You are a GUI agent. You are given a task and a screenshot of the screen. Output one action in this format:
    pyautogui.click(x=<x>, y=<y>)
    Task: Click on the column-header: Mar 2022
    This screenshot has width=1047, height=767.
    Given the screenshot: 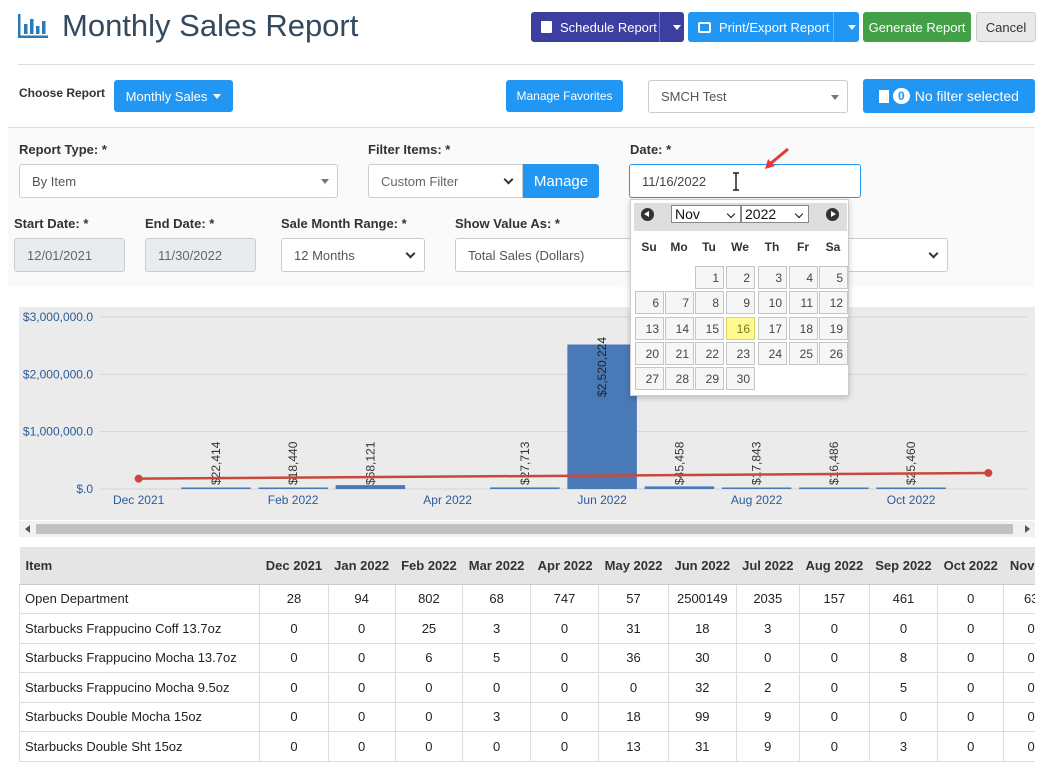 What is the action you would take?
    pyautogui.click(x=496, y=566)
    